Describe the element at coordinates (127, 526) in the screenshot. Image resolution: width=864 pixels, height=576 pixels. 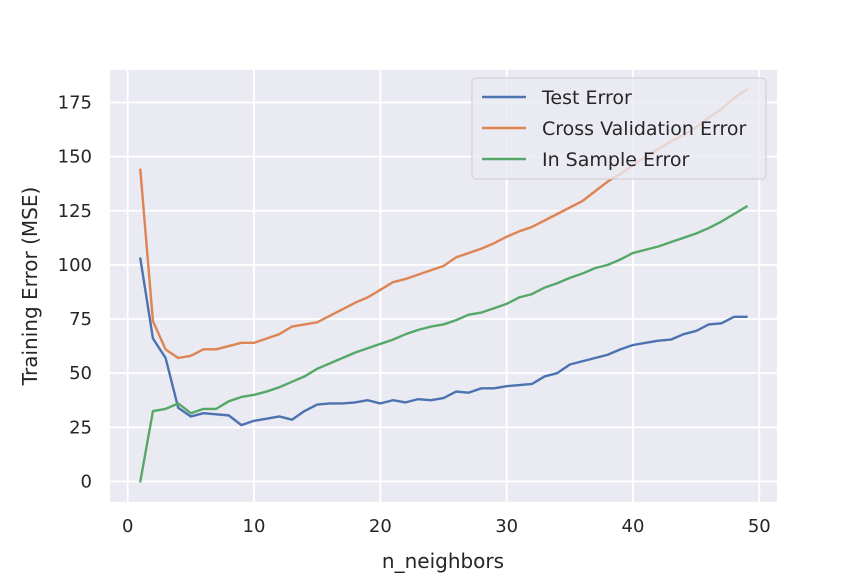
I see `x-tick-label: 0` at that location.